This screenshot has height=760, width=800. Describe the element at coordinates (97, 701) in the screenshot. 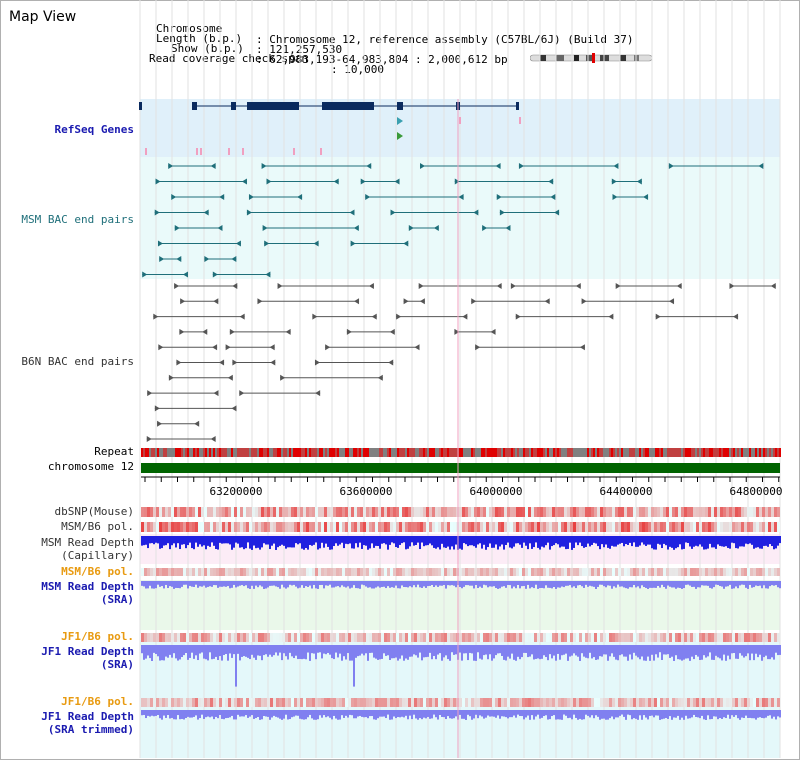

I see `jf1-b6-pol-2-label: JF1/B6 pol.` at that location.